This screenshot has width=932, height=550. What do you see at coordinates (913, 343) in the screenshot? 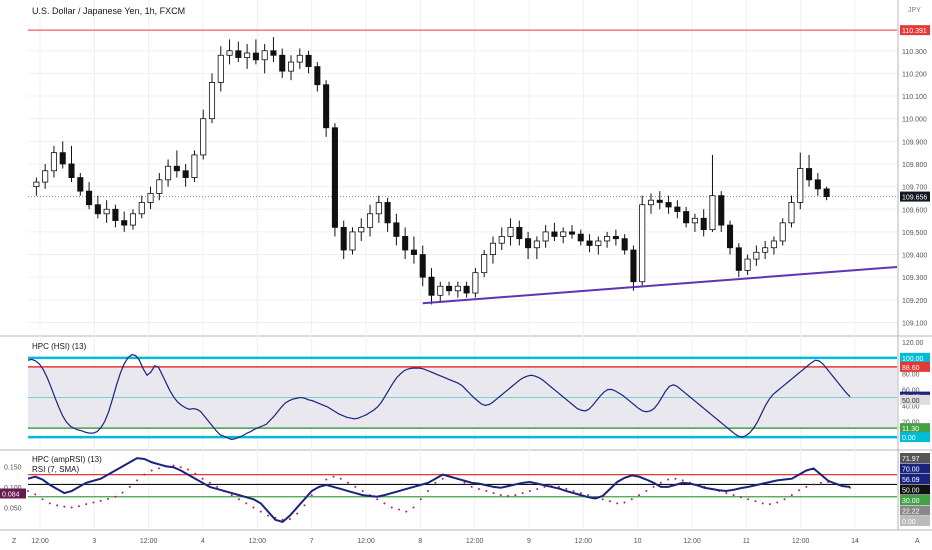
I see `hsi-tick-label: 120.00` at bounding box center [913, 343].